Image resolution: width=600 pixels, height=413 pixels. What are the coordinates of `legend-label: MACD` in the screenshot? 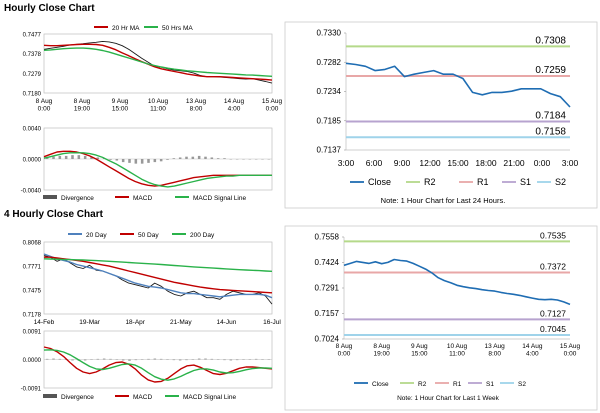 It's located at (142, 397).